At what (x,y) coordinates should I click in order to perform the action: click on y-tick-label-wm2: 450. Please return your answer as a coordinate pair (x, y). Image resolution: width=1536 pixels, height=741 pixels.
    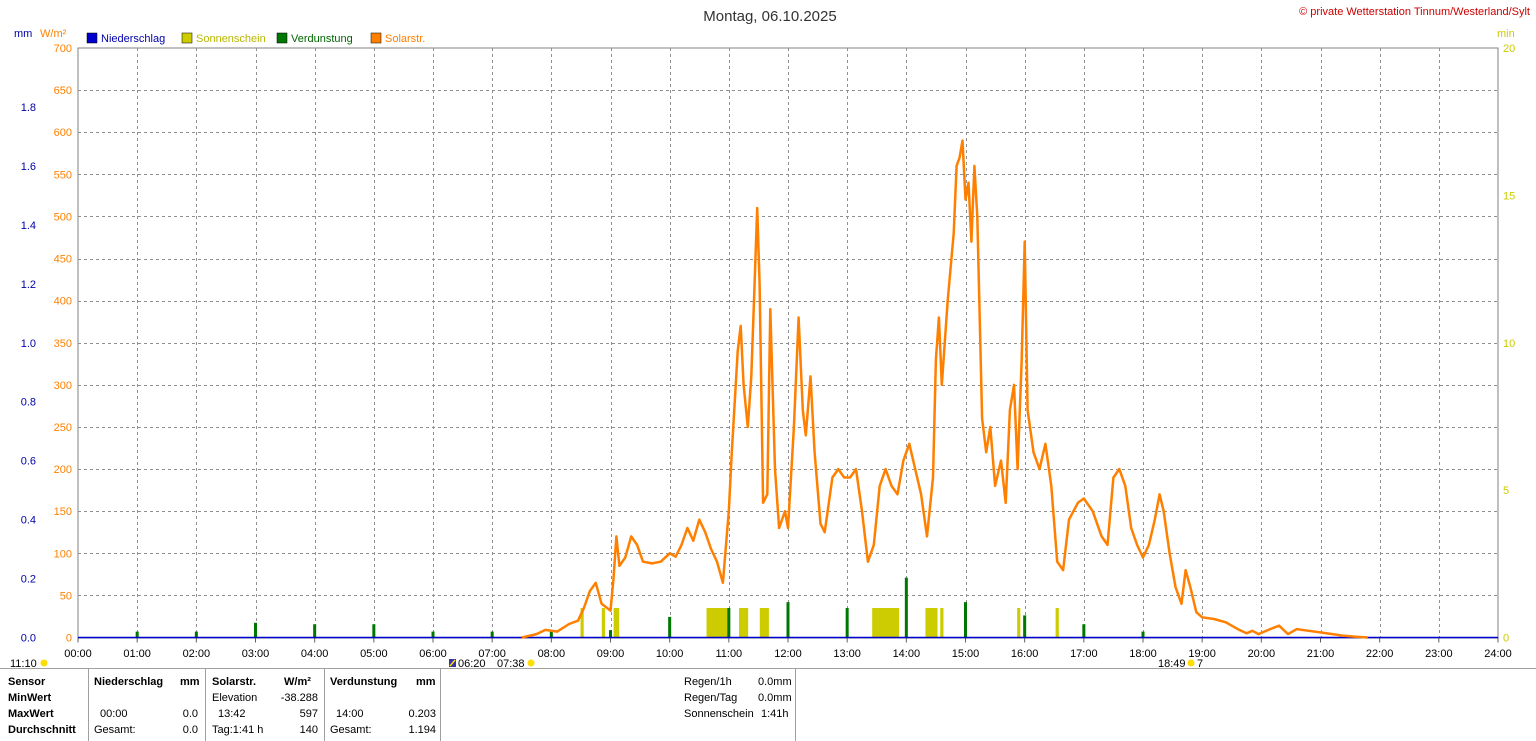
    Looking at the image, I should click on (63, 260).